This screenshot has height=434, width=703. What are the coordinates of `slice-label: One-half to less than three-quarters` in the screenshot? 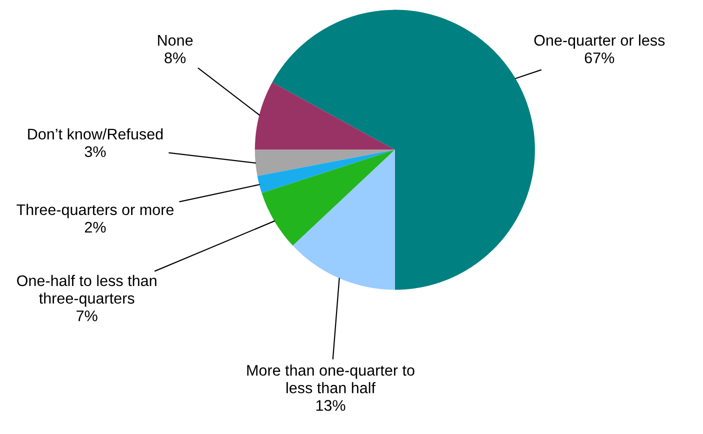 It's located at (86, 290).